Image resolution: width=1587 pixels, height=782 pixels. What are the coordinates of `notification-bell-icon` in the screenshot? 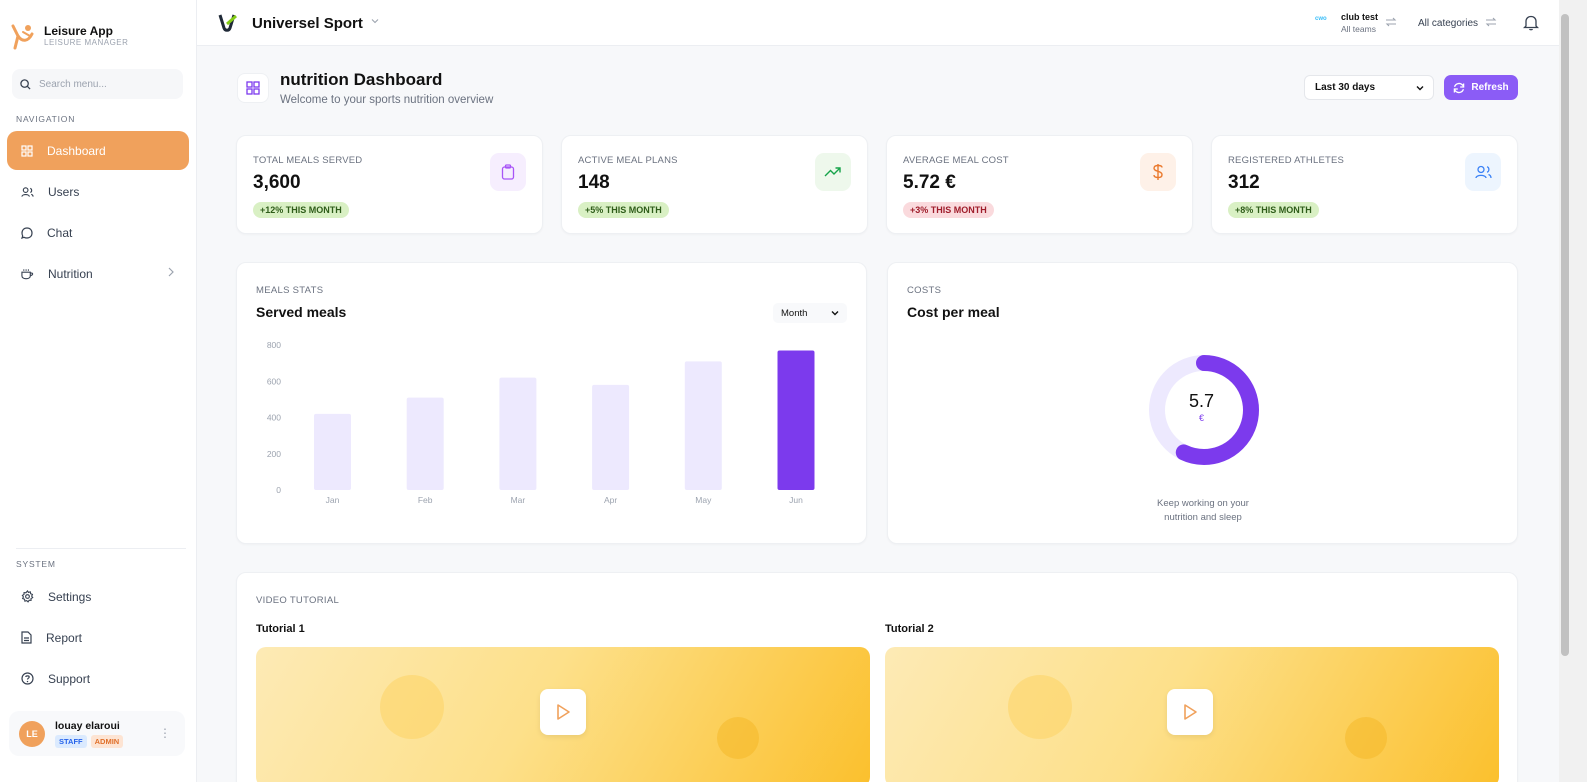 It's located at (1531, 22).